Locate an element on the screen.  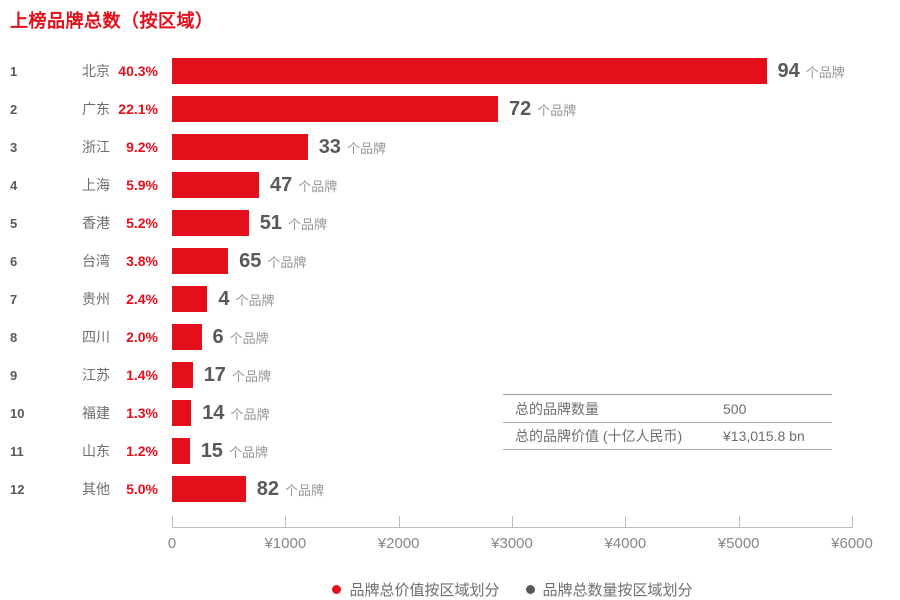
row-pct: 2.4% is located at coordinates (142, 299).